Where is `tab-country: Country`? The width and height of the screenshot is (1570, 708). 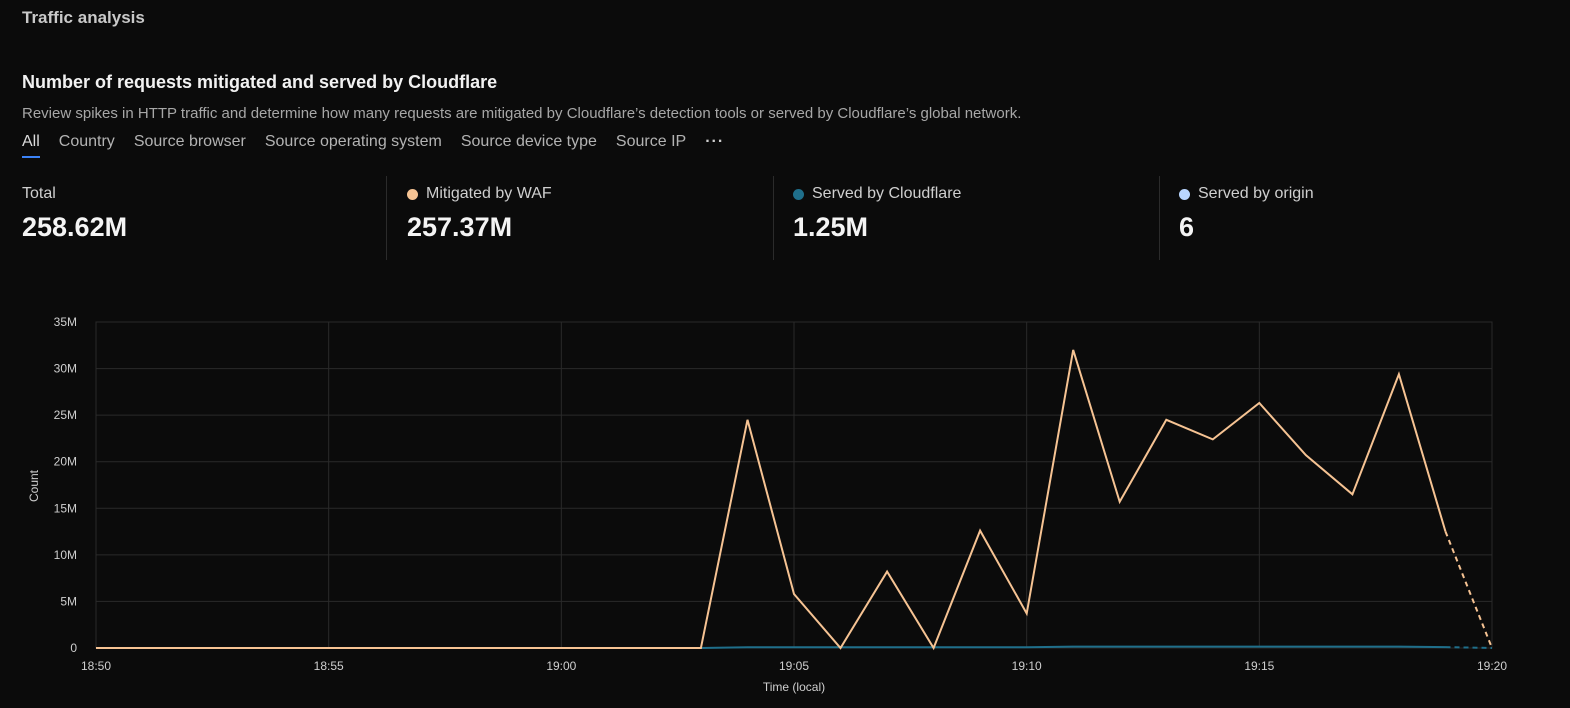
tab-country: Country is located at coordinates (86, 141).